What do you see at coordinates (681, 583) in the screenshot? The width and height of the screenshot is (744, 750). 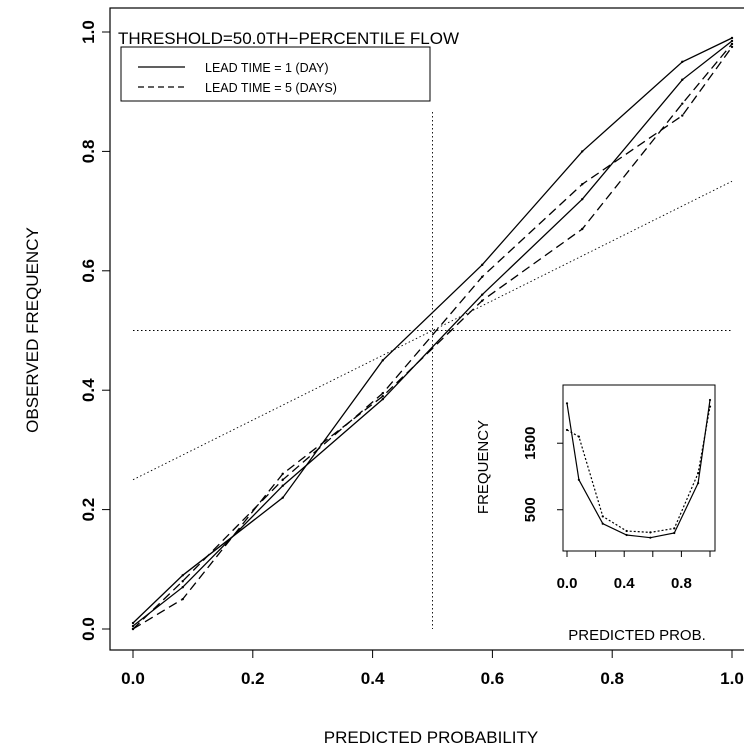 I see `inset-x-tick-label: 0.8` at bounding box center [681, 583].